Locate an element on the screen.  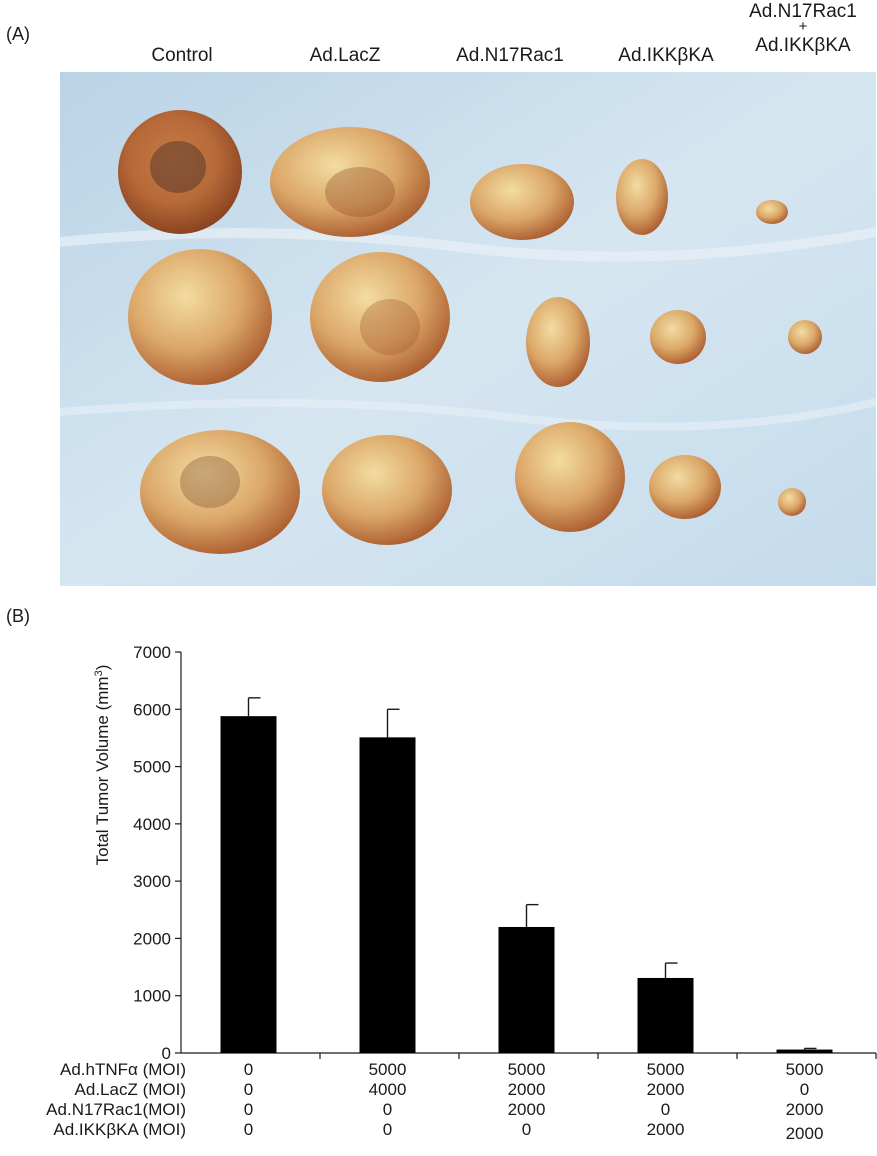
y-tick-label-5: 5000 is located at coordinates (152, 767).